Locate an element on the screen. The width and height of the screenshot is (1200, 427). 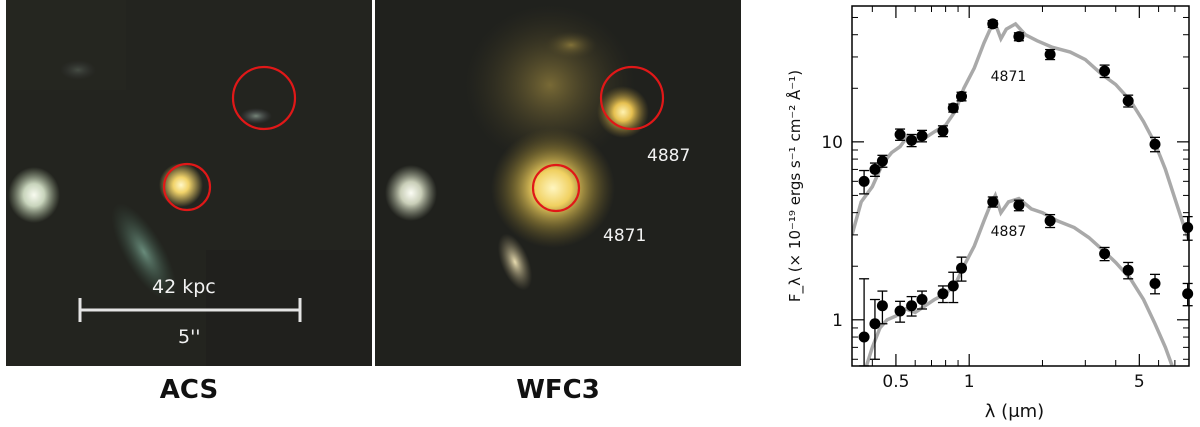
wfc3-caption: WFC3 is located at coordinates (558, 390).